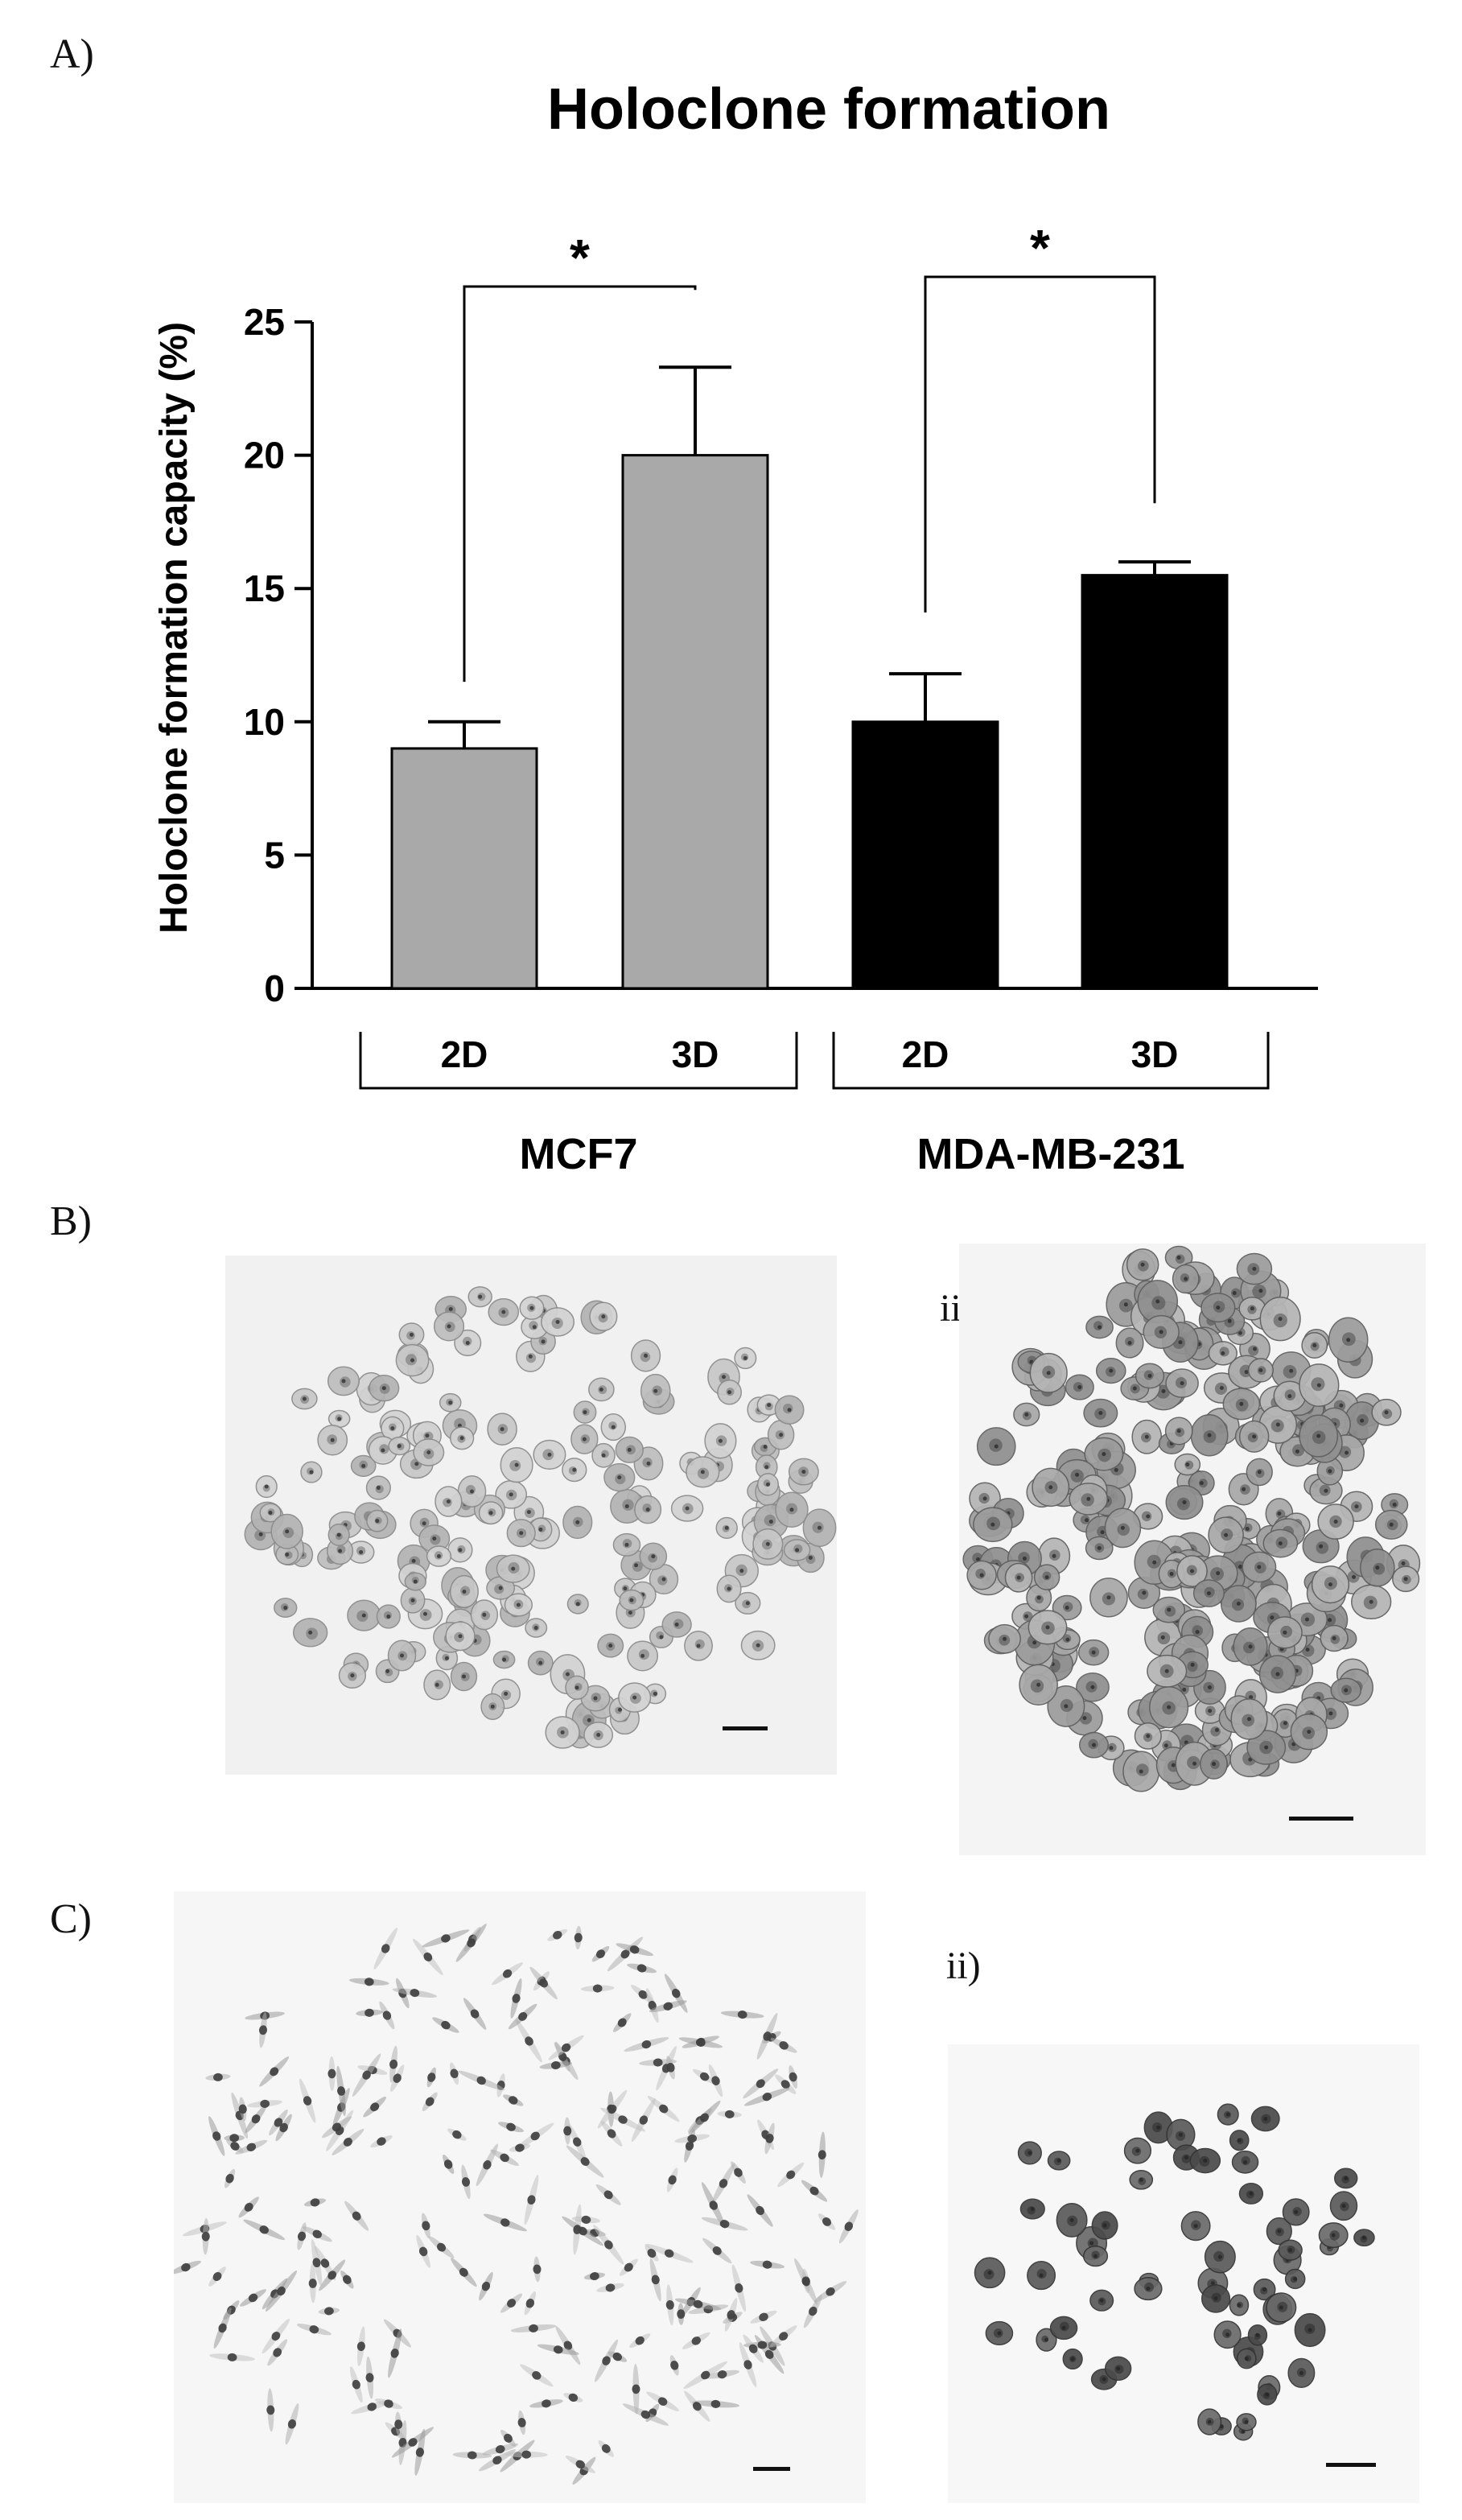  What do you see at coordinates (264, 322) in the screenshot?
I see `y-tick-label: 25` at bounding box center [264, 322].